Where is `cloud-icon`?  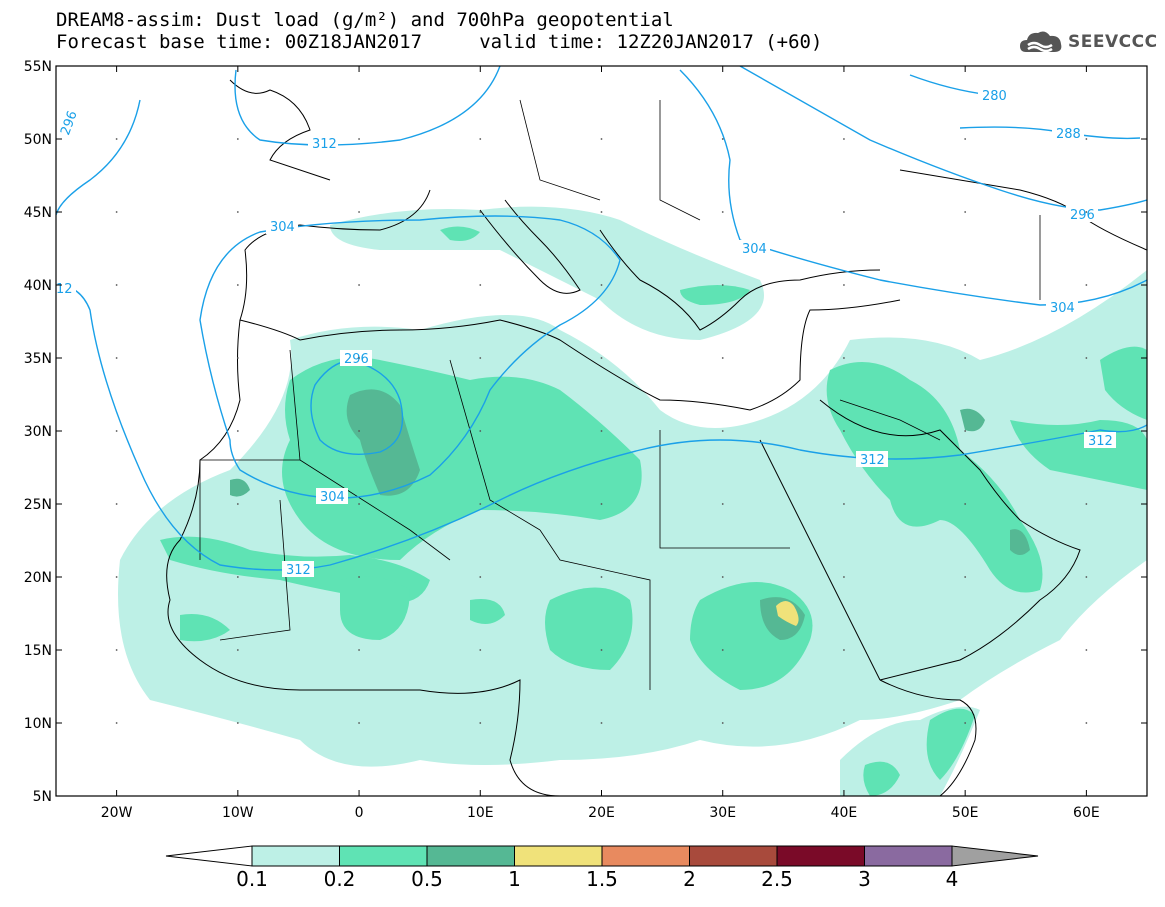 cloud-icon is located at coordinates (1041, 42).